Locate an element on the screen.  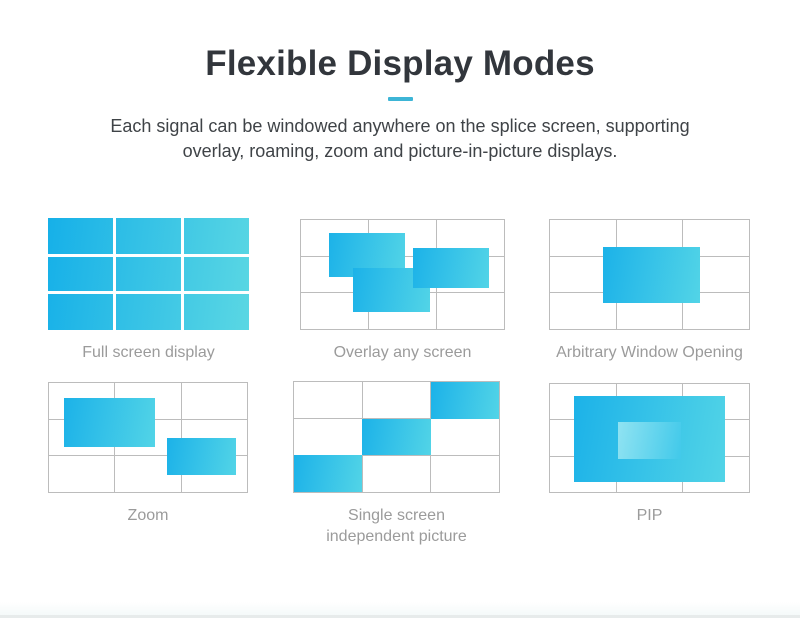
arbitrary-window is located at coordinates (651, 275).